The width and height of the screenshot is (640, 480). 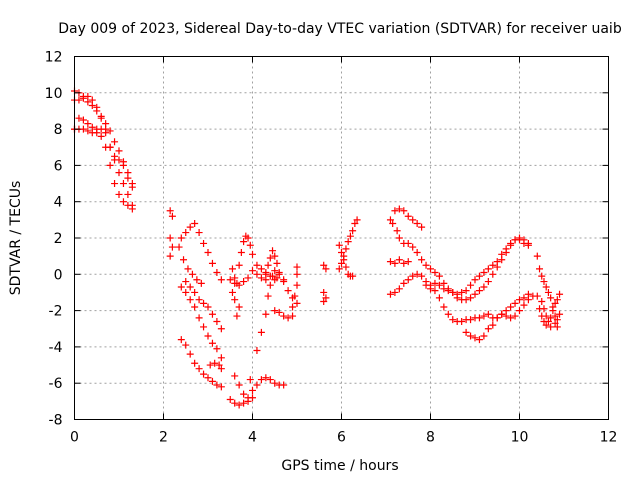 What do you see at coordinates (163, 438) in the screenshot?
I see `x-tick-label: 2` at bounding box center [163, 438].